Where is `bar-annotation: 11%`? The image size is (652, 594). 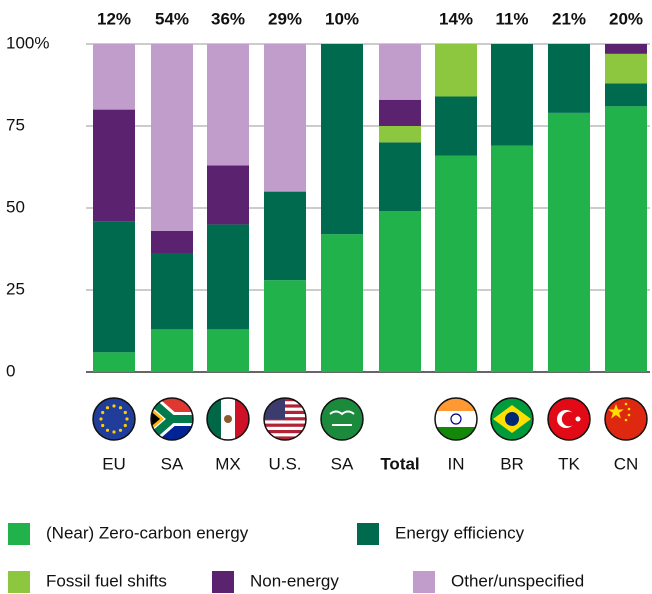
bar-annotation: 11% is located at coordinates (511, 18).